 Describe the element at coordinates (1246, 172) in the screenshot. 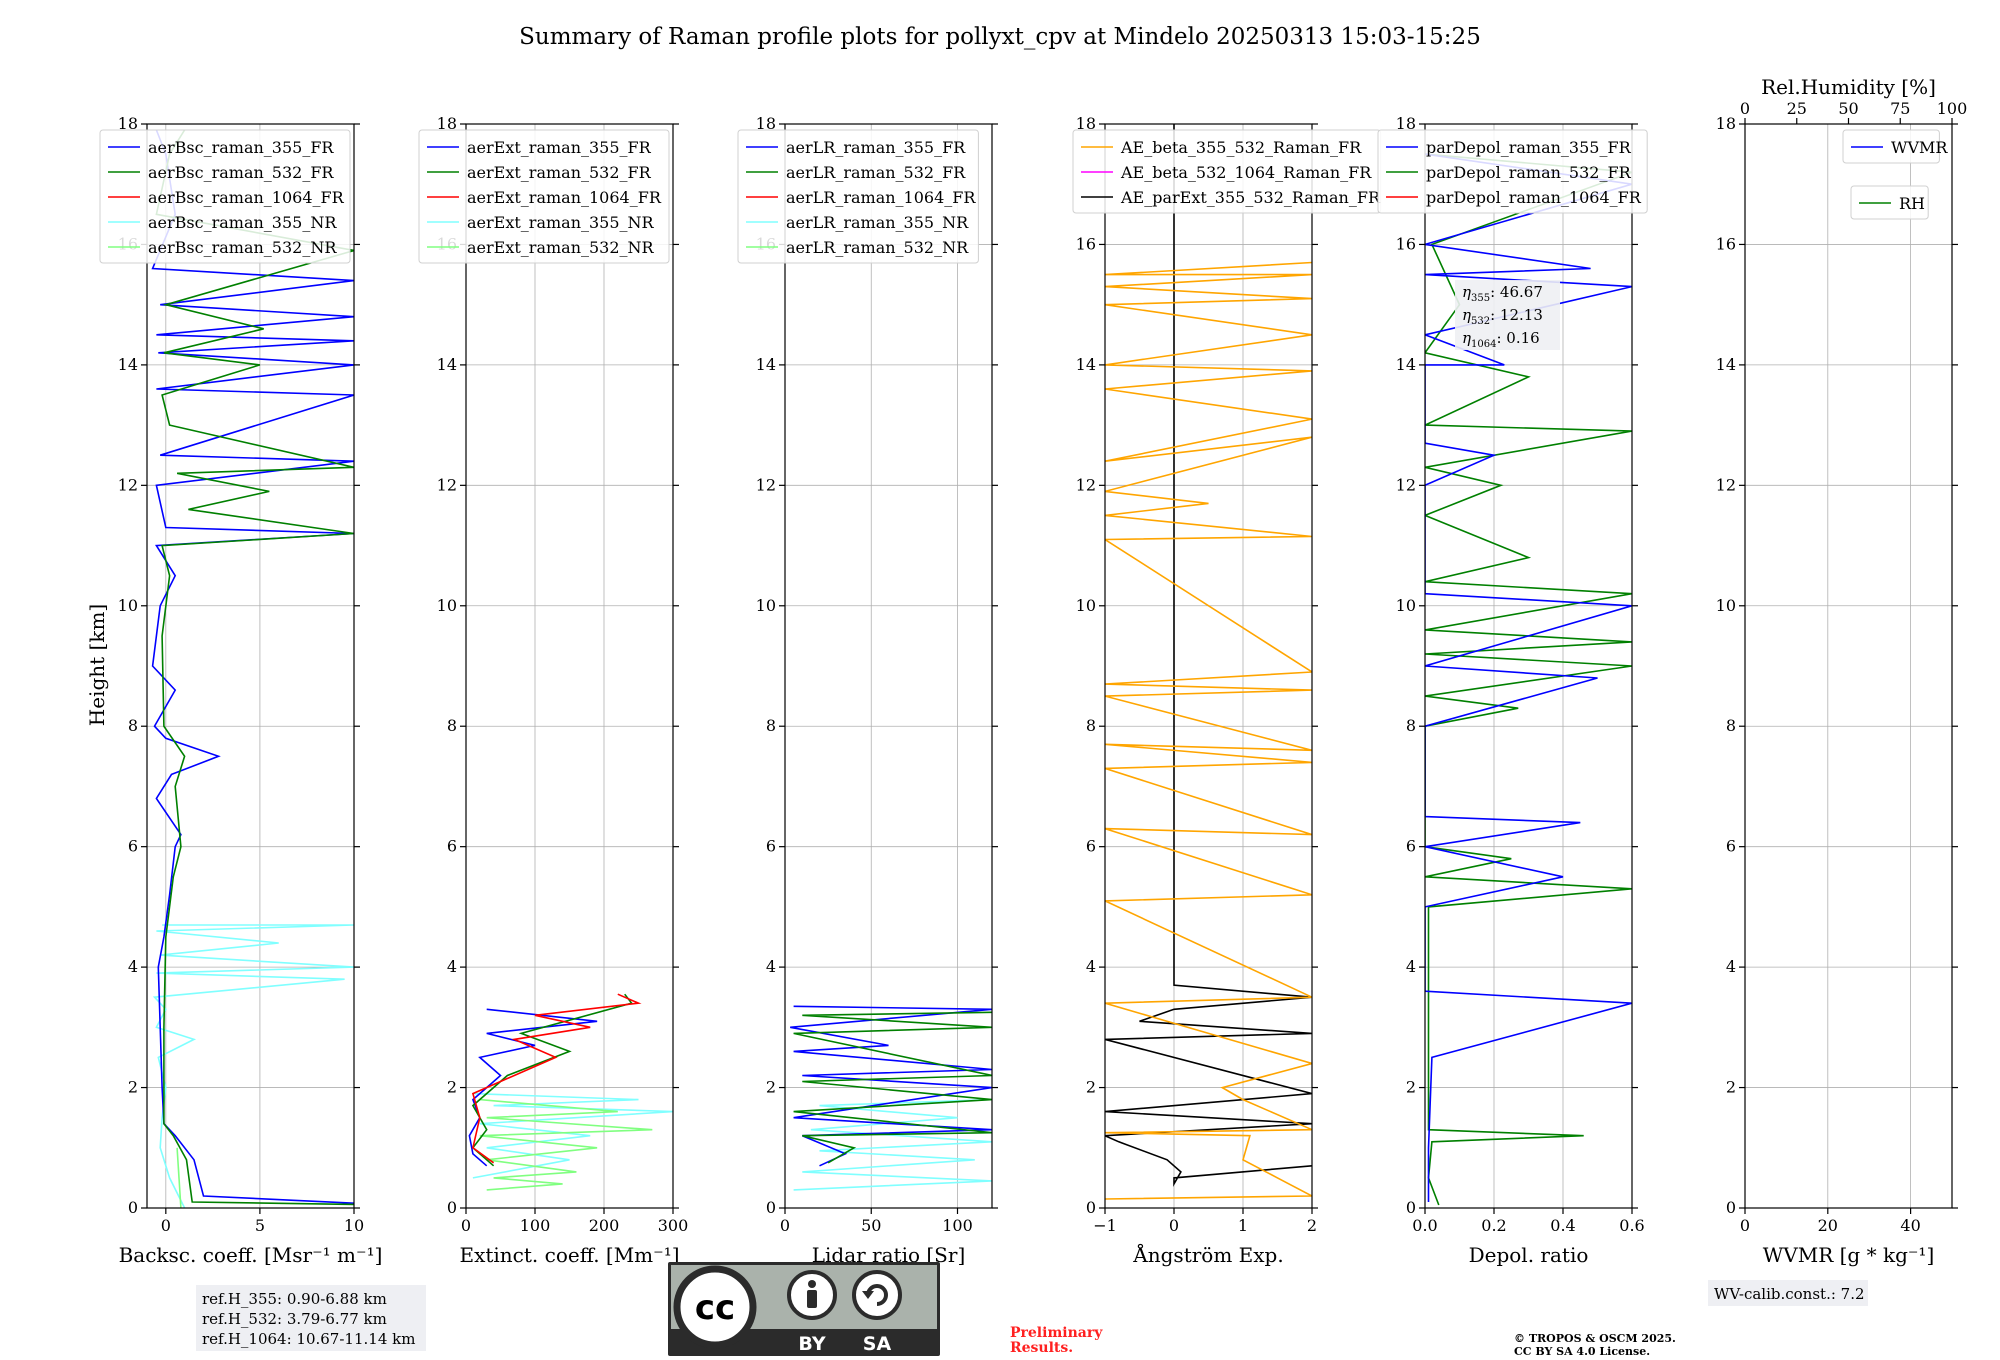

I see `legend-entry: AE_beta_532_1064_Raman_FR` at that location.